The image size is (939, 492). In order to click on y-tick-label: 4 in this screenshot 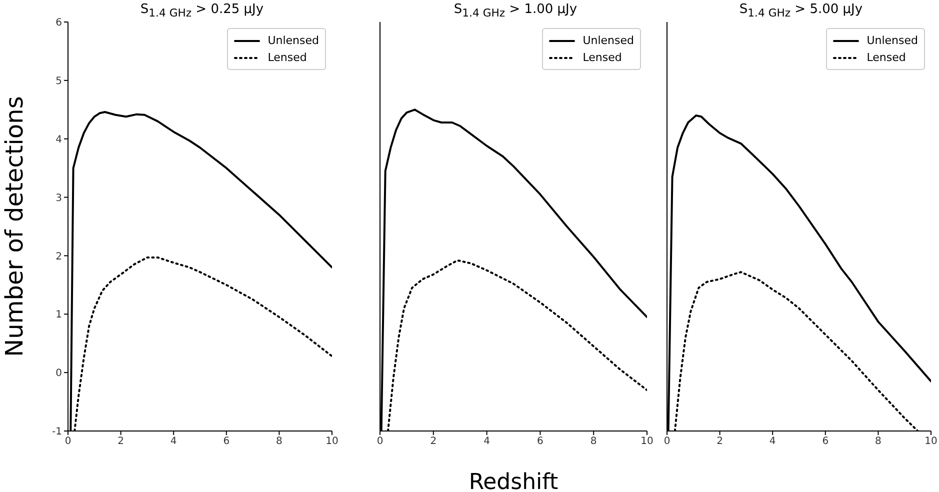, I will do `click(59, 140)`.